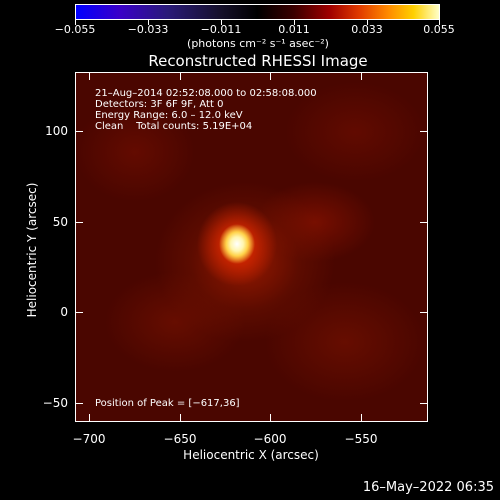 This screenshot has height=500, width=500. What do you see at coordinates (32, 250) in the screenshot?
I see `y-axis-title: Heliocentric Y (arcsec)` at bounding box center [32, 250].